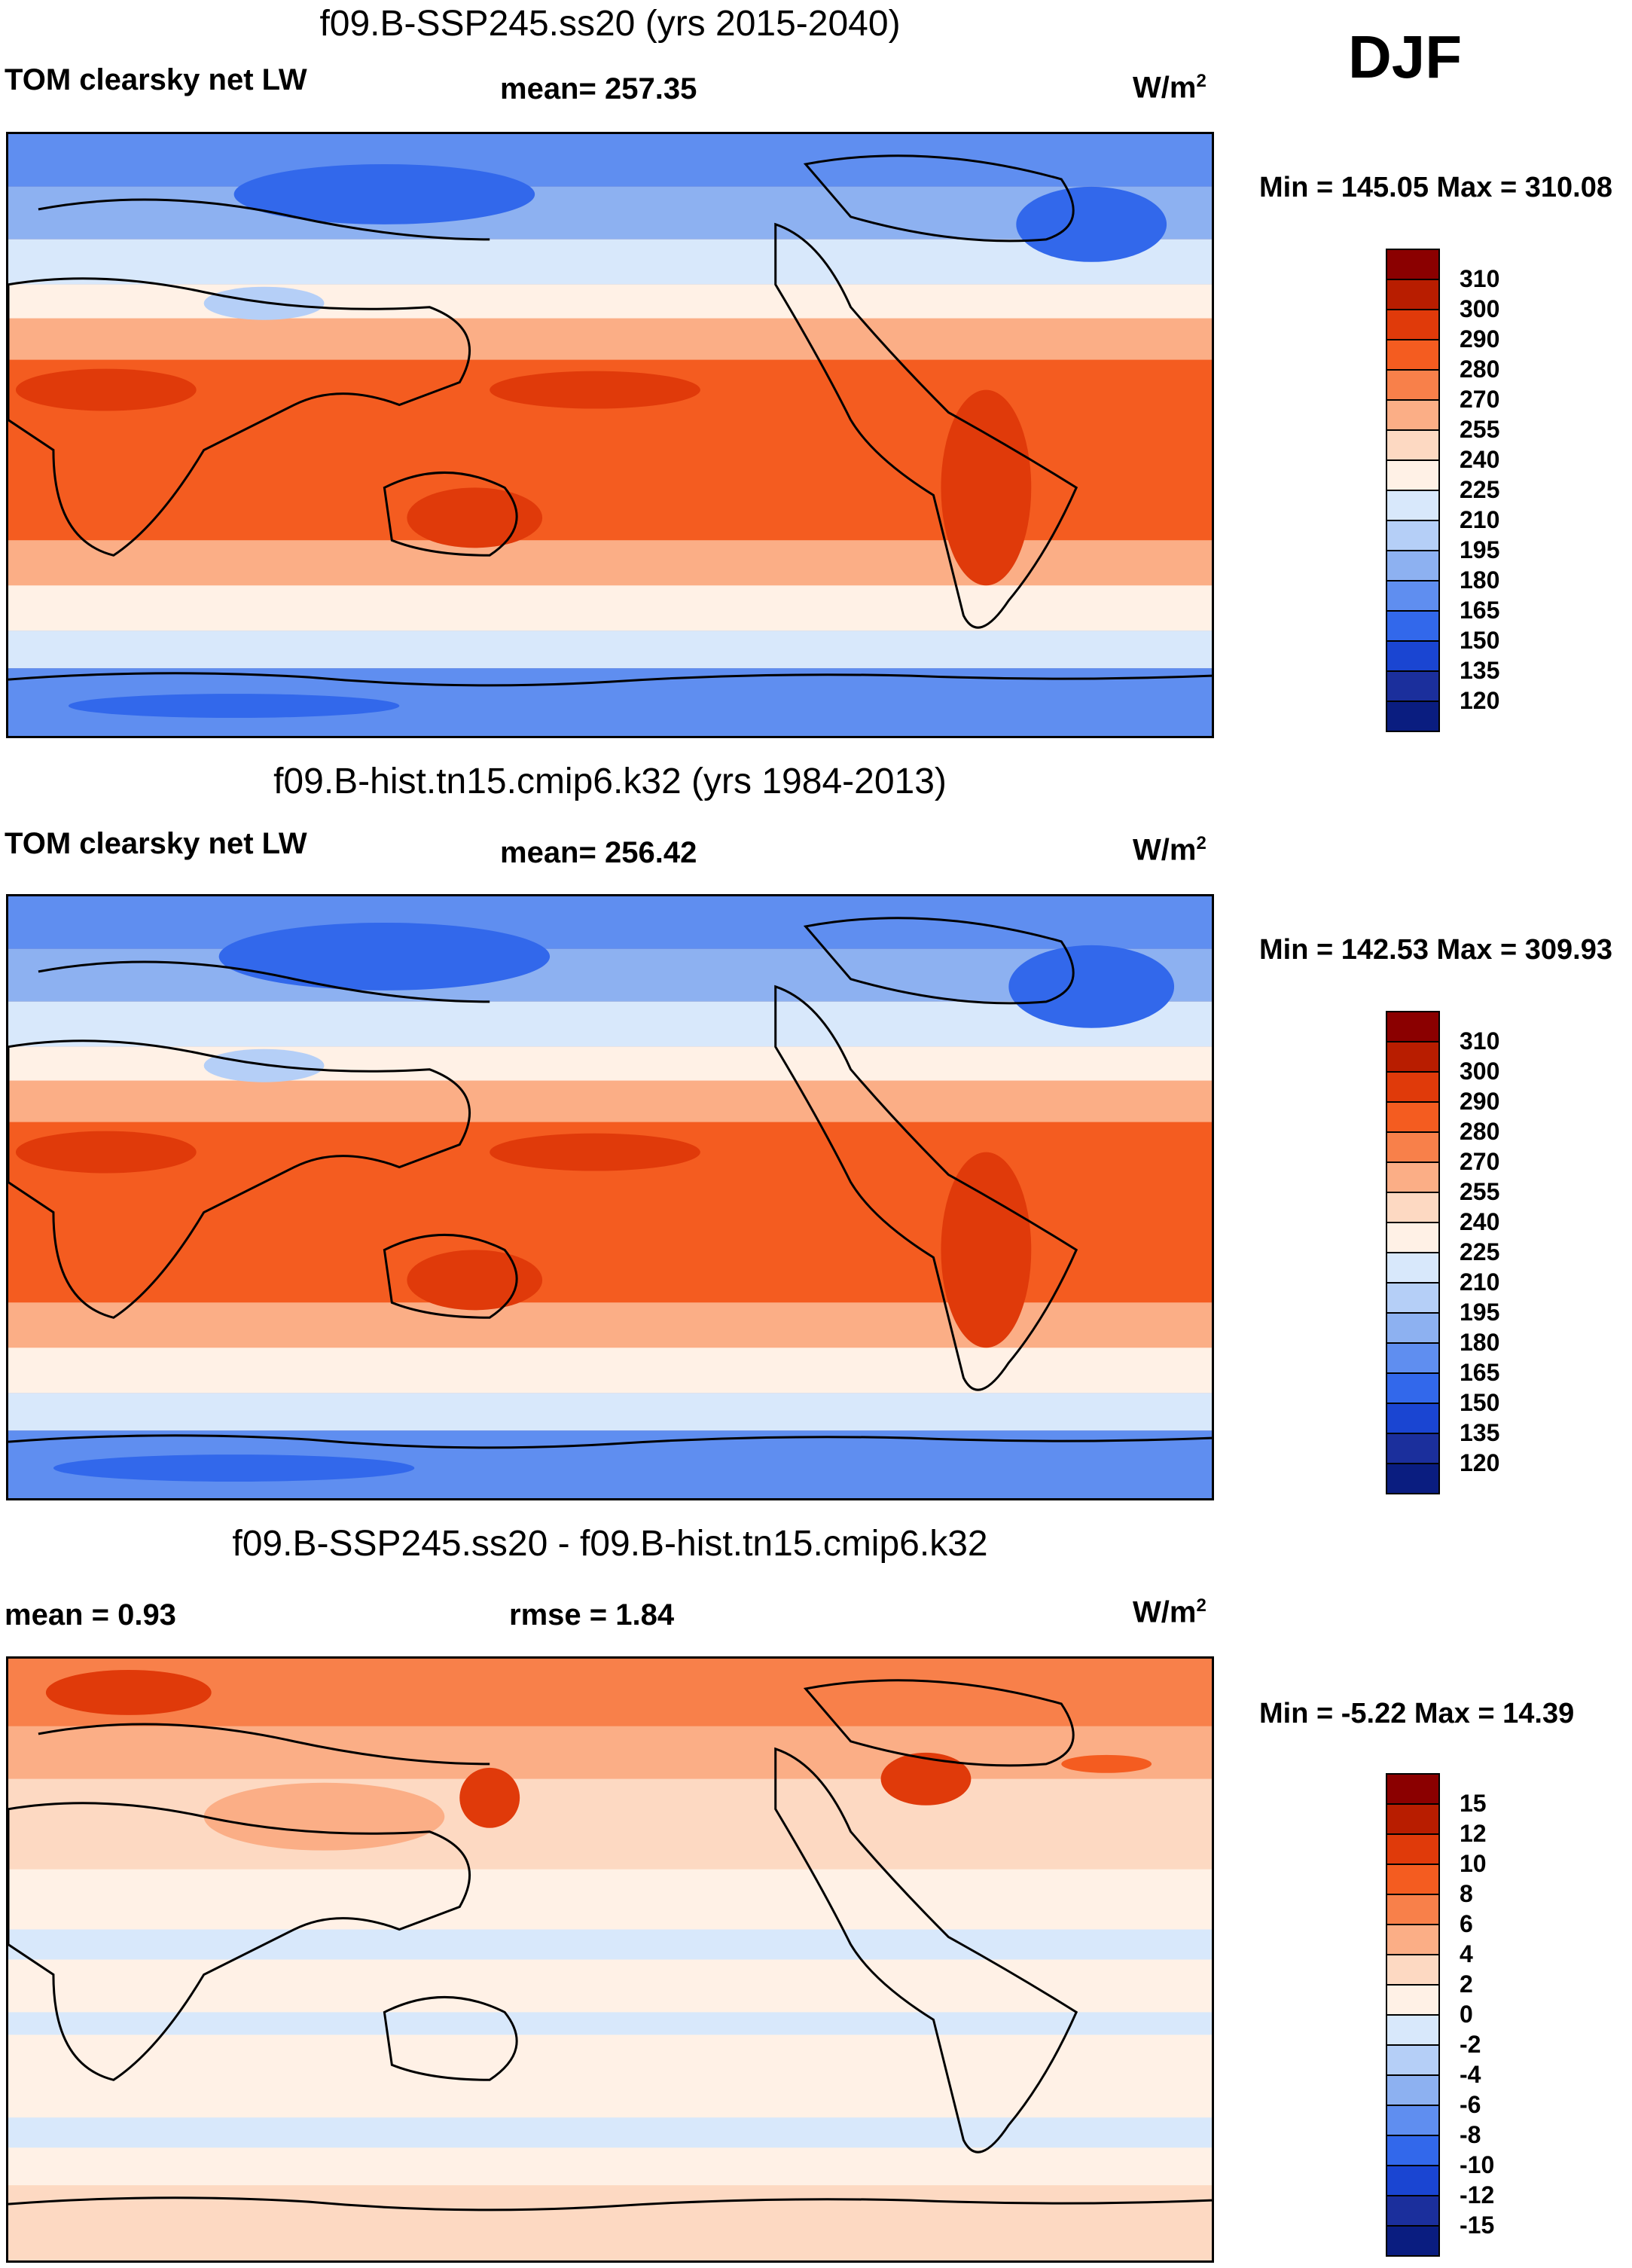  What do you see at coordinates (1480, 1312) in the screenshot?
I see `colorbar-tick-label: 195` at bounding box center [1480, 1312].